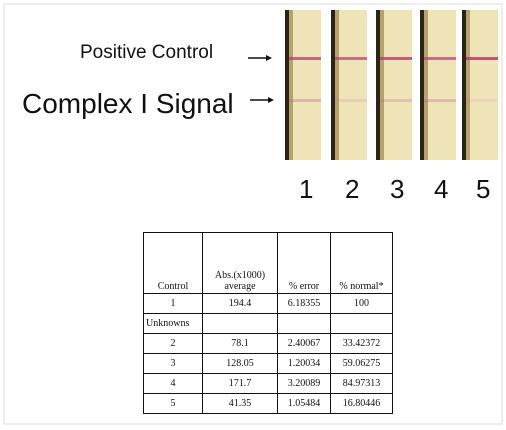 The height and width of the screenshot is (430, 506). What do you see at coordinates (173, 303) in the screenshot?
I see `table-cell: 1` at bounding box center [173, 303].